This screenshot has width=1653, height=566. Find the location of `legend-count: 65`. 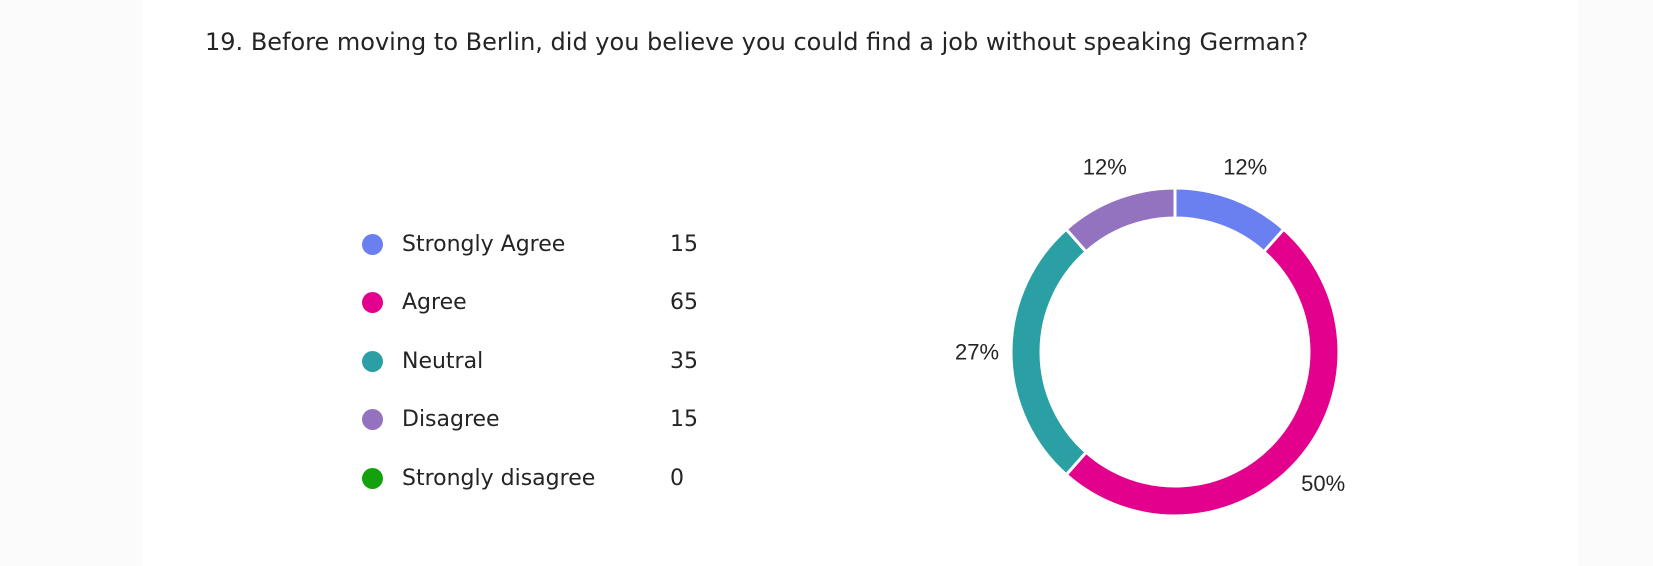

legend-count: 65 is located at coordinates (684, 303).